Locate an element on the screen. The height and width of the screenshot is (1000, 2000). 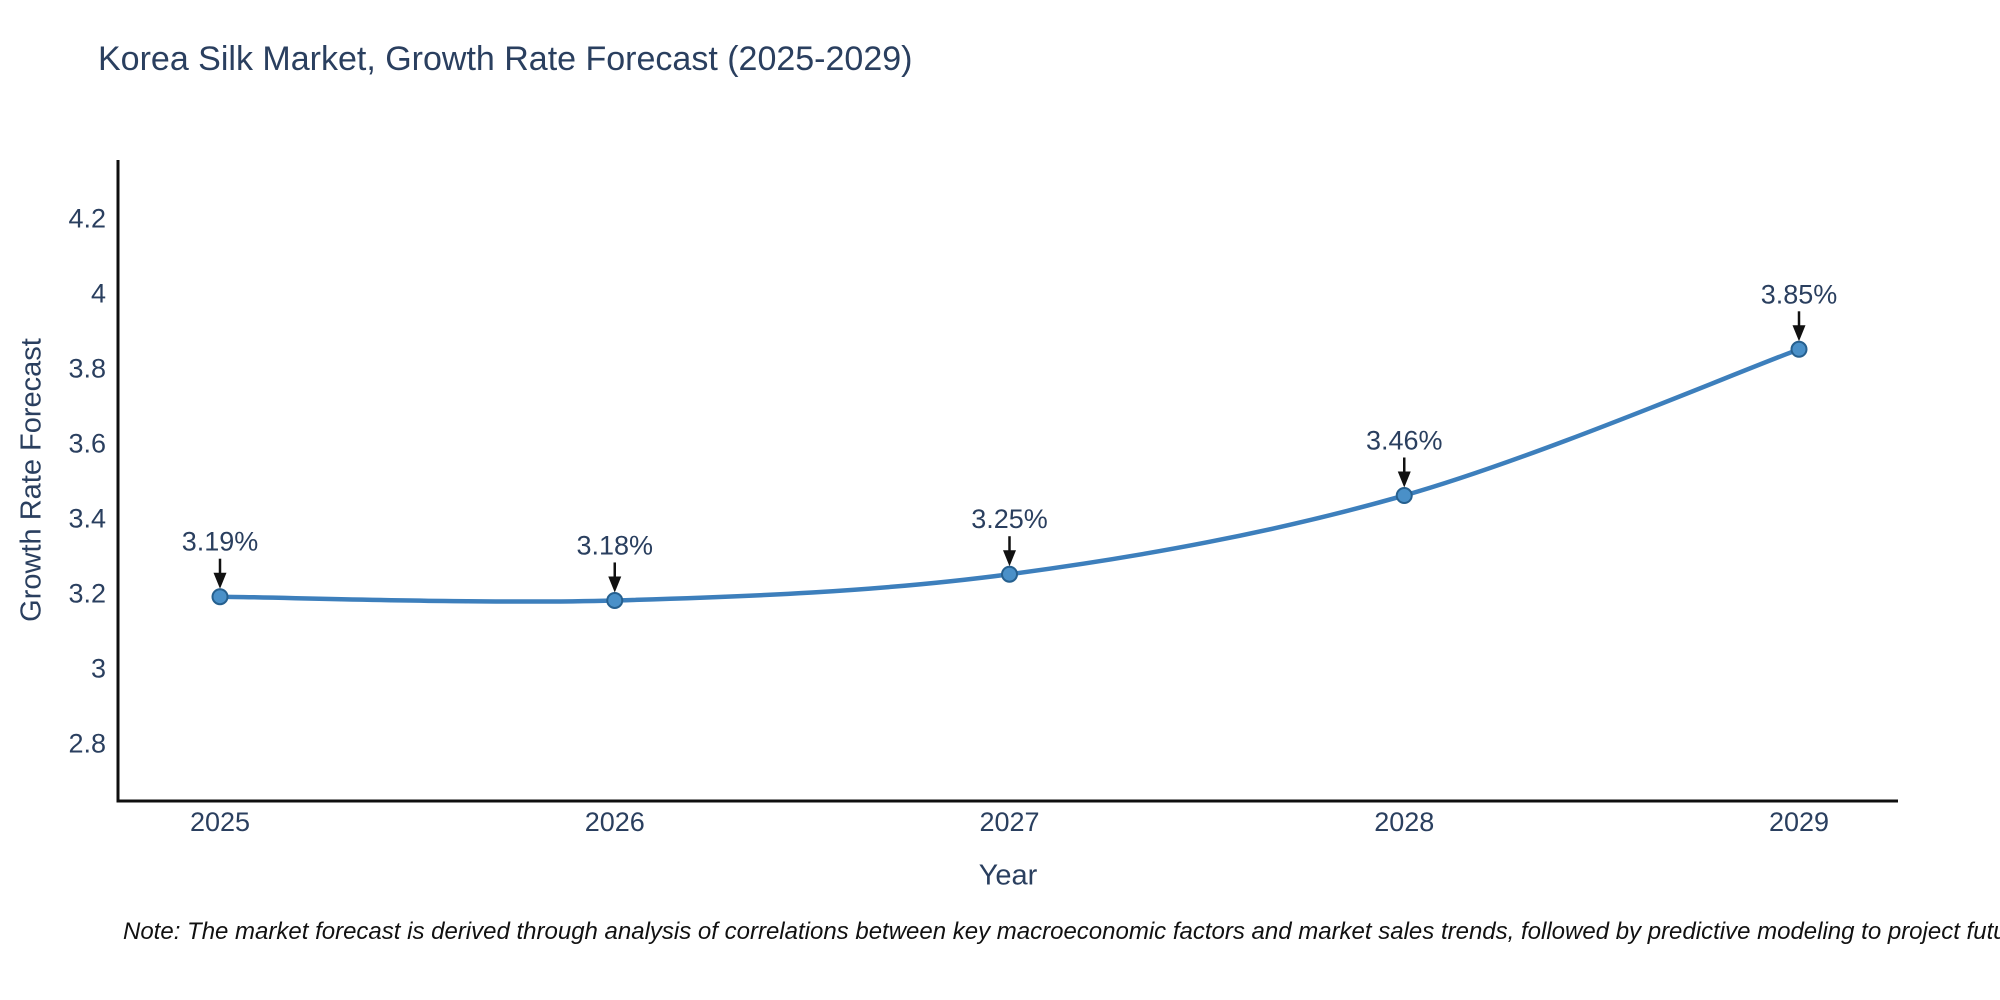
data-point-label: 3.25% is located at coordinates (1009, 519).